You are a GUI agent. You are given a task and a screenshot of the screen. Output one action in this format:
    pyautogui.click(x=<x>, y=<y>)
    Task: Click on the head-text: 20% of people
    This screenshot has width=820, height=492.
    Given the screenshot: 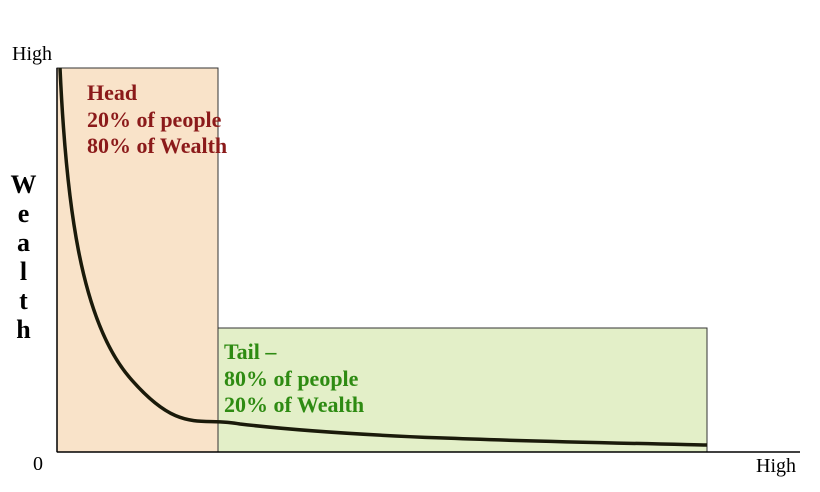 What is the action you would take?
    pyautogui.click(x=154, y=119)
    